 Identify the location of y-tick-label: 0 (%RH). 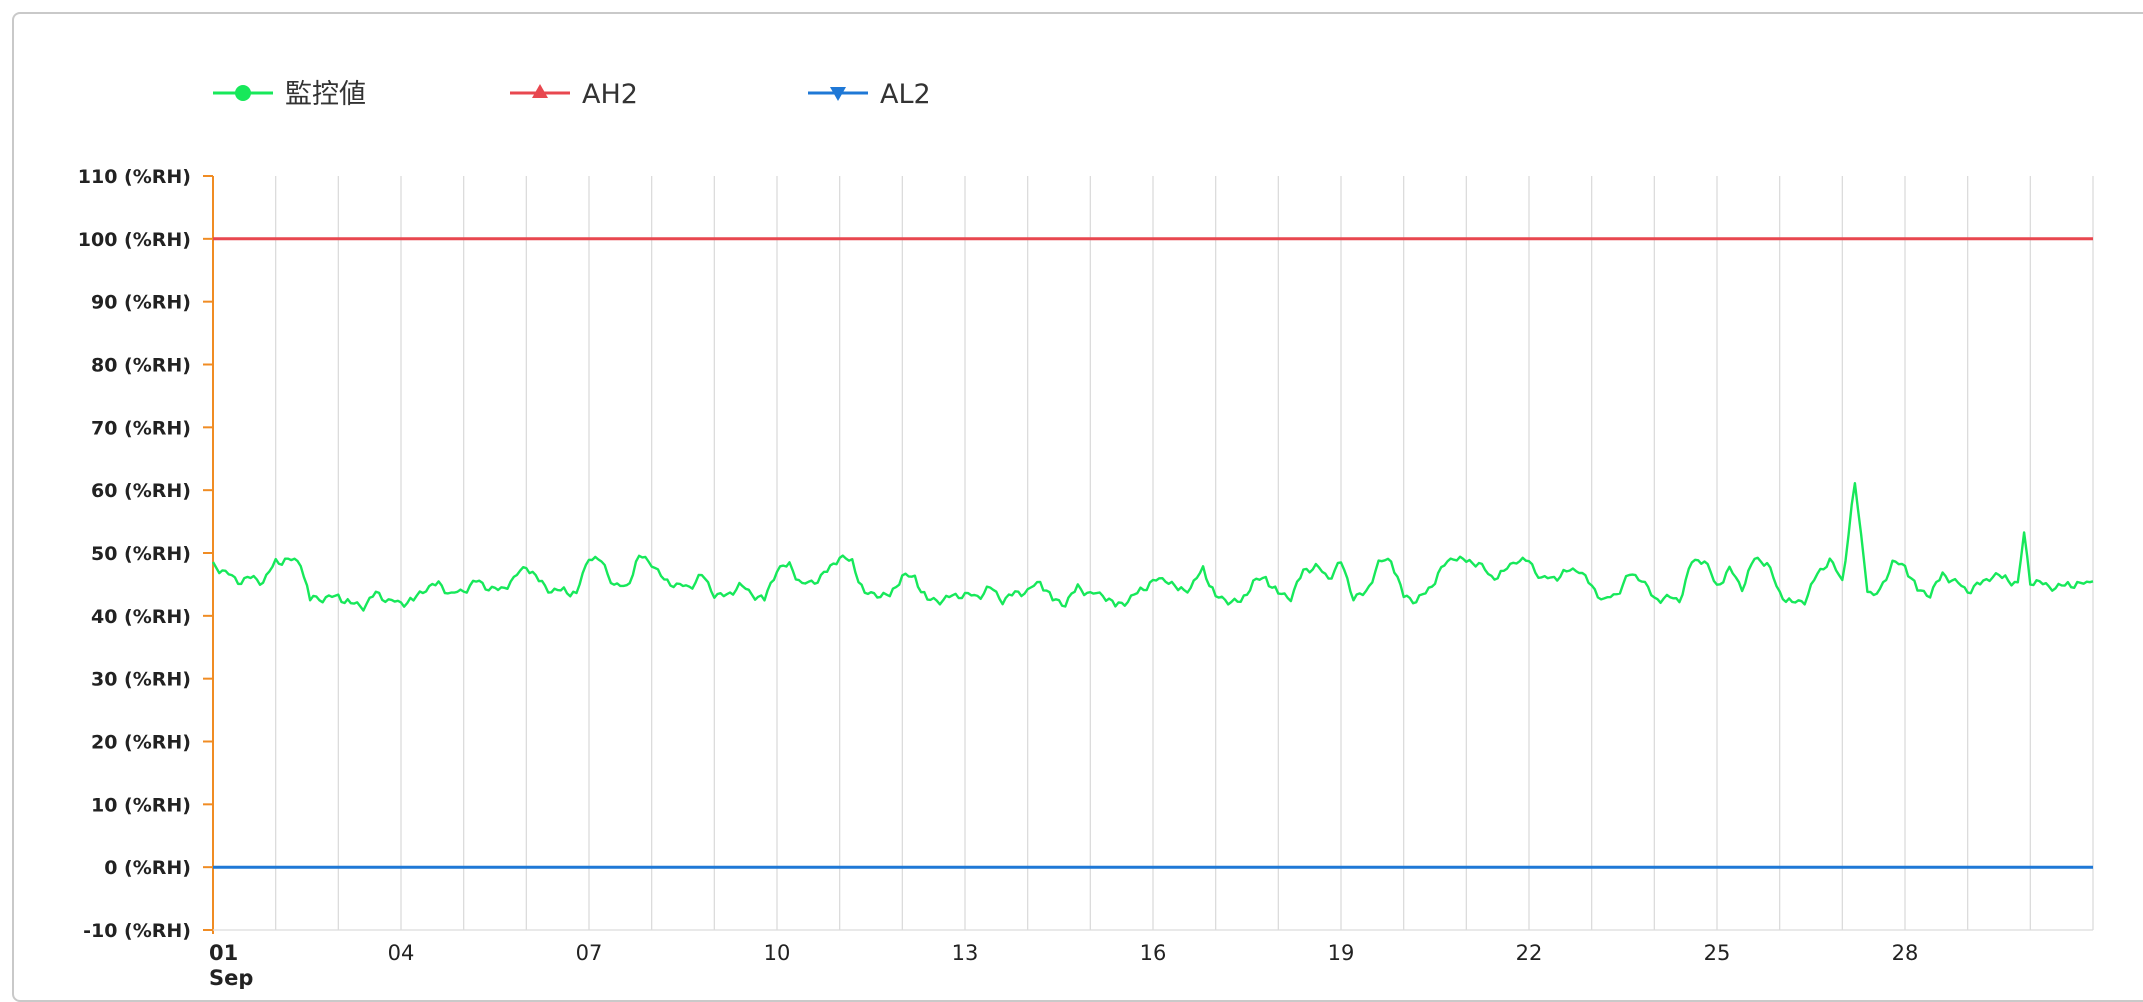
(147, 868).